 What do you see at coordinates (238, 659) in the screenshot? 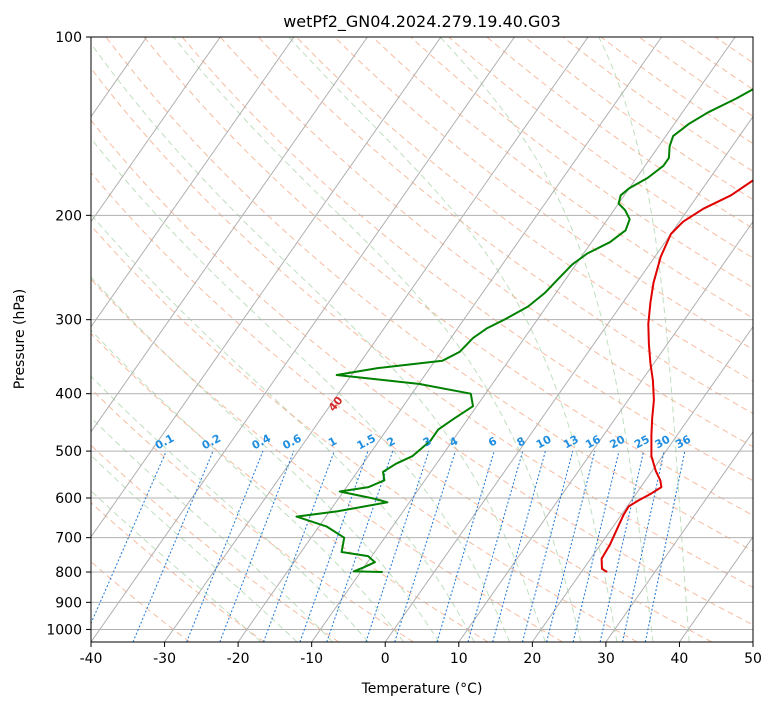
I see `x-tick-label: -20` at bounding box center [238, 659].